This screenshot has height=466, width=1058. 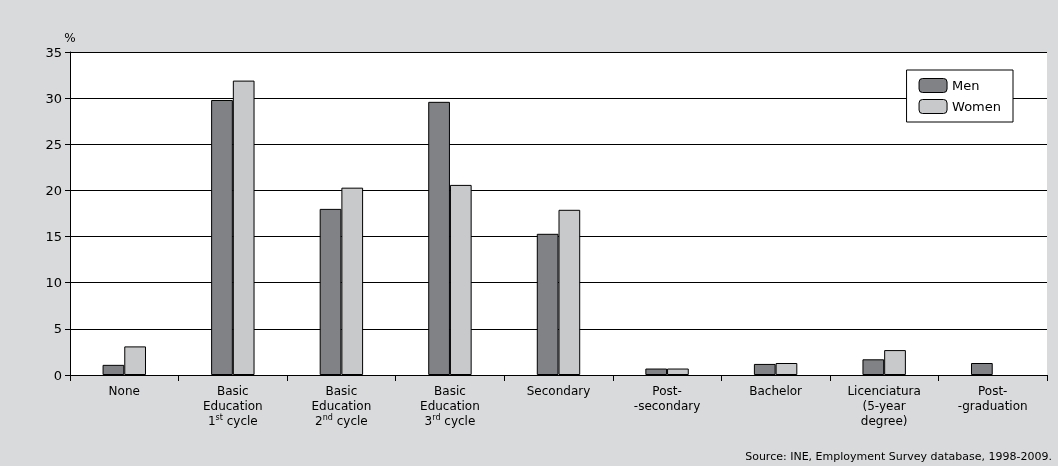 I want to click on y-tick-label: 15, so click(x=53, y=237).